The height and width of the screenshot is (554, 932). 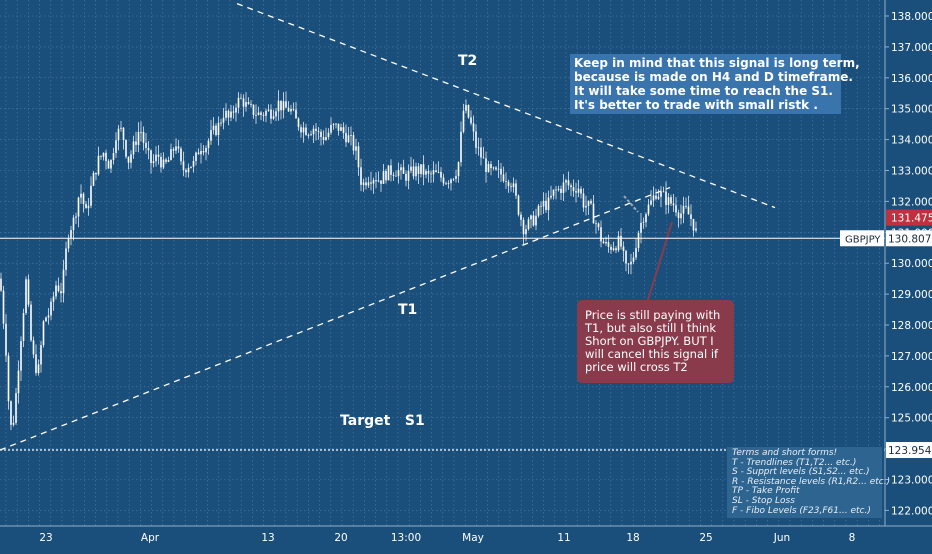 What do you see at coordinates (911, 326) in the screenshot?
I see `y-tick-label: 128.000` at bounding box center [911, 326].